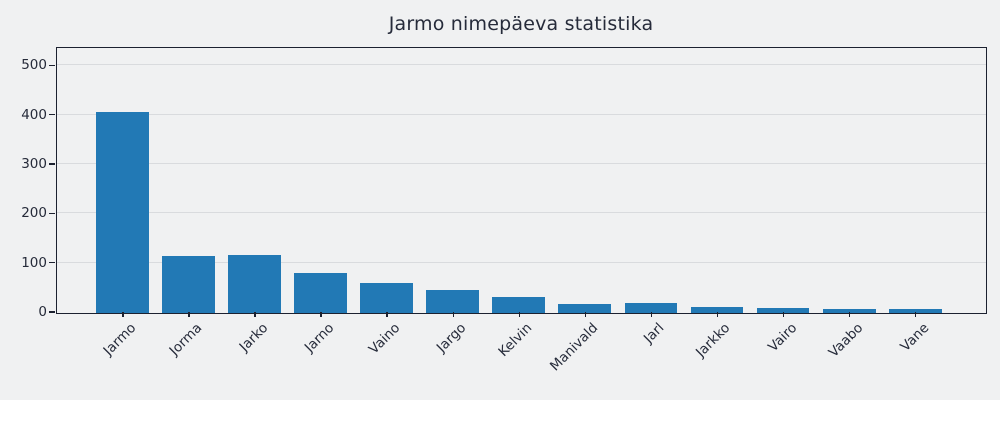 This screenshot has height=423, width=1000. Describe the element at coordinates (123, 314) in the screenshot. I see `x-tick-mark-jarmo` at that location.